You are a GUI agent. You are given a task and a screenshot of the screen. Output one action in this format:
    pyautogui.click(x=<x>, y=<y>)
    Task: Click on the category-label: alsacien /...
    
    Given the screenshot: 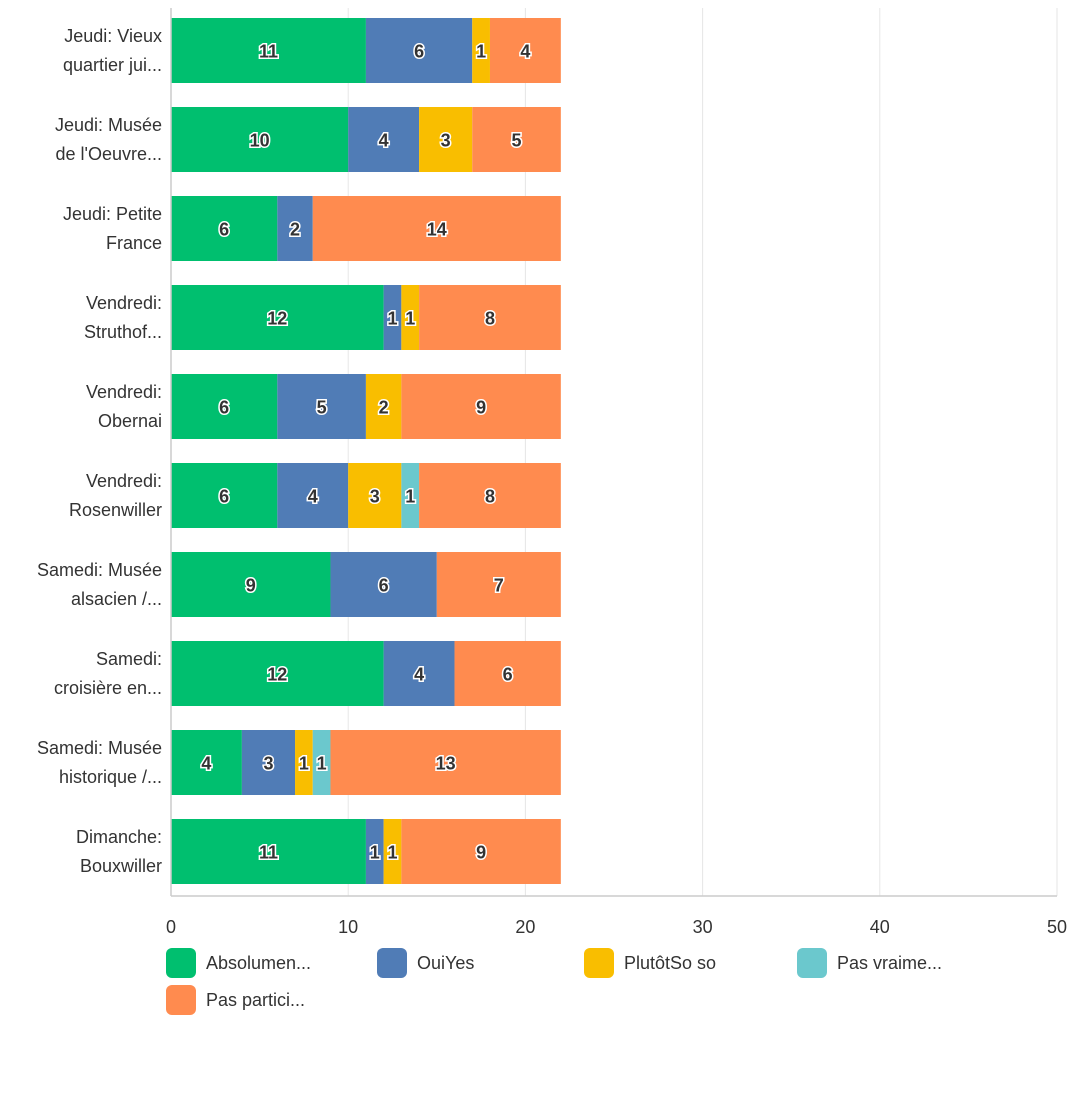 What is the action you would take?
    pyautogui.click(x=116, y=599)
    